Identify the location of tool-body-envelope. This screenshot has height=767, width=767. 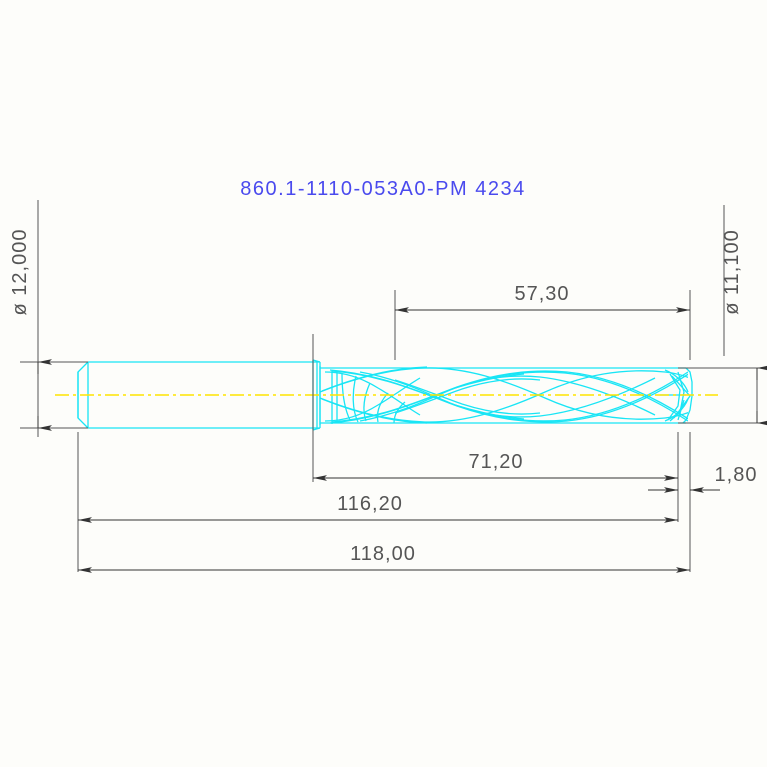
(502, 395).